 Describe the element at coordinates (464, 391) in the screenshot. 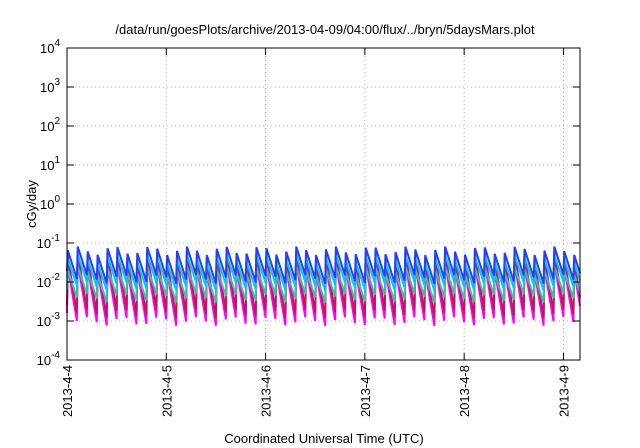

I see `x-tick-label: 2013-4-8` at that location.